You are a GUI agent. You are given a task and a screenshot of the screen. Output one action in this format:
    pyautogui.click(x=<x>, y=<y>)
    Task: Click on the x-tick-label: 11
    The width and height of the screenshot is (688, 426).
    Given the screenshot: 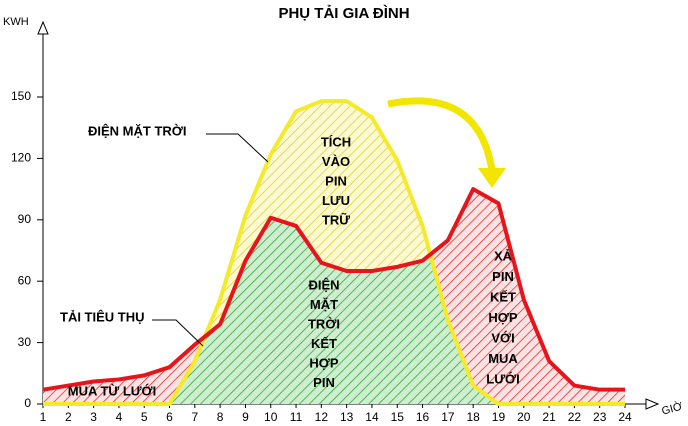 What is the action you would take?
    pyautogui.click(x=296, y=417)
    